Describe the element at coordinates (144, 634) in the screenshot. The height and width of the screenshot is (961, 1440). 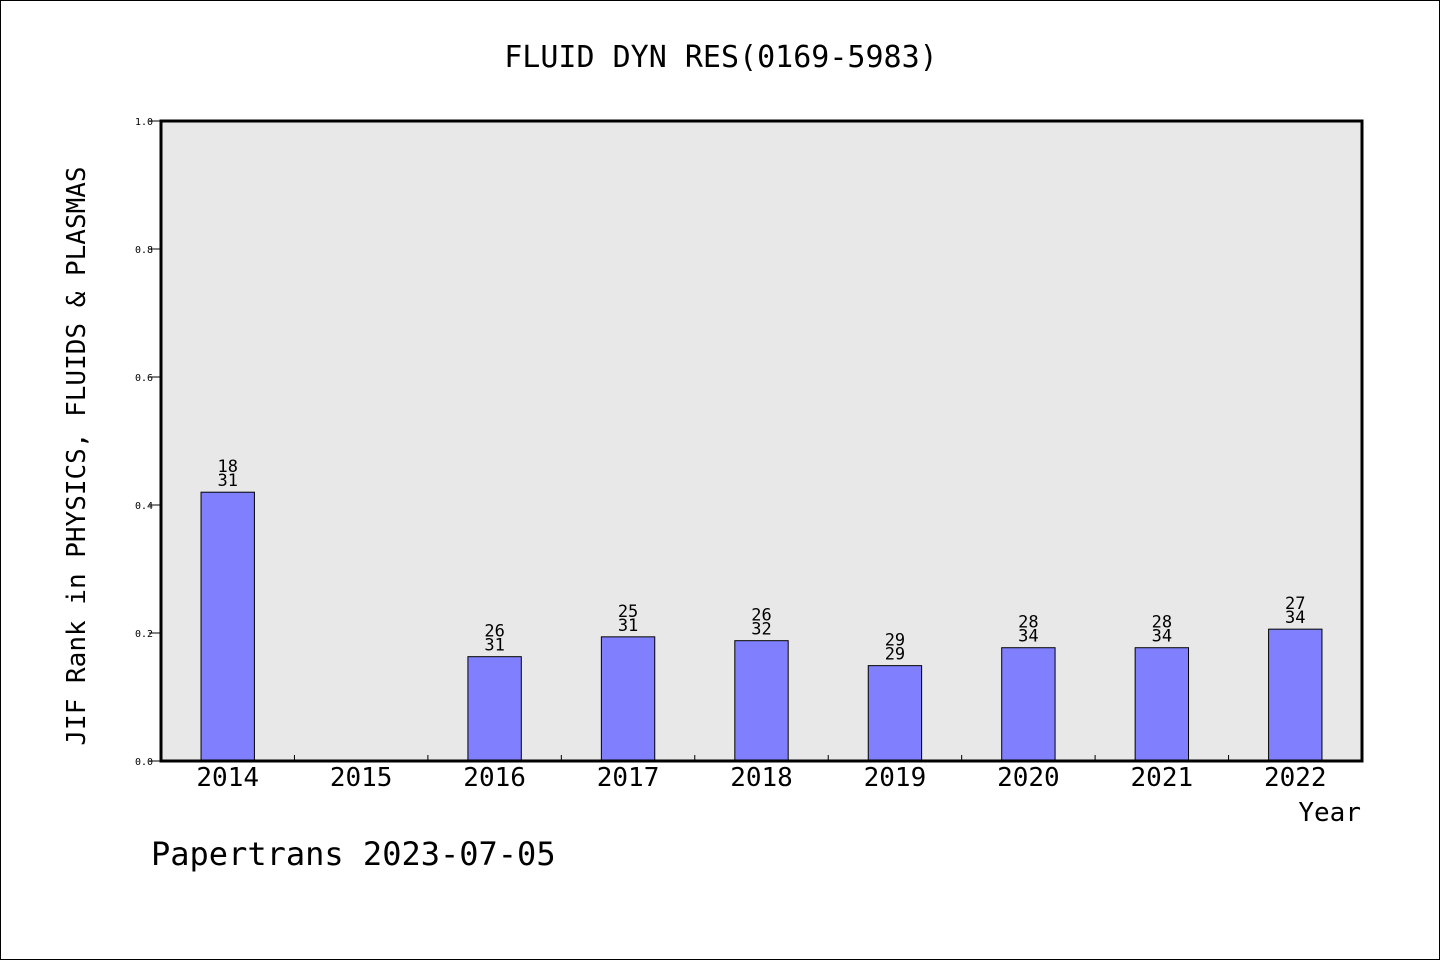
I see `y-tick-label: 0.2` at that location.